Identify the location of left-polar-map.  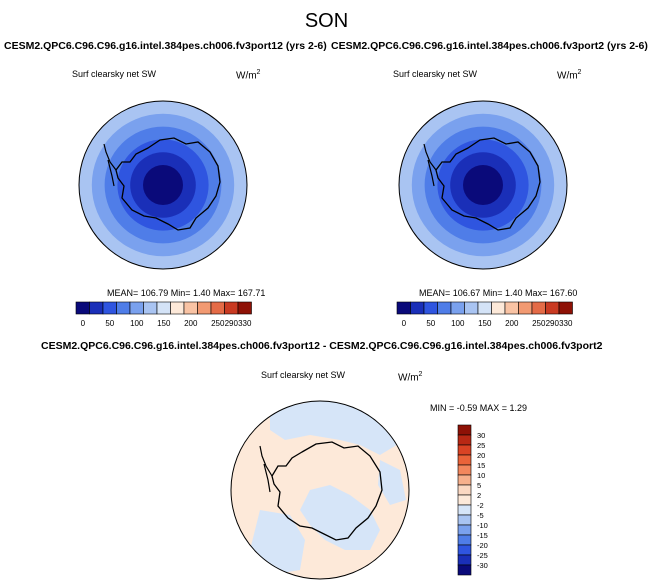
(163, 185).